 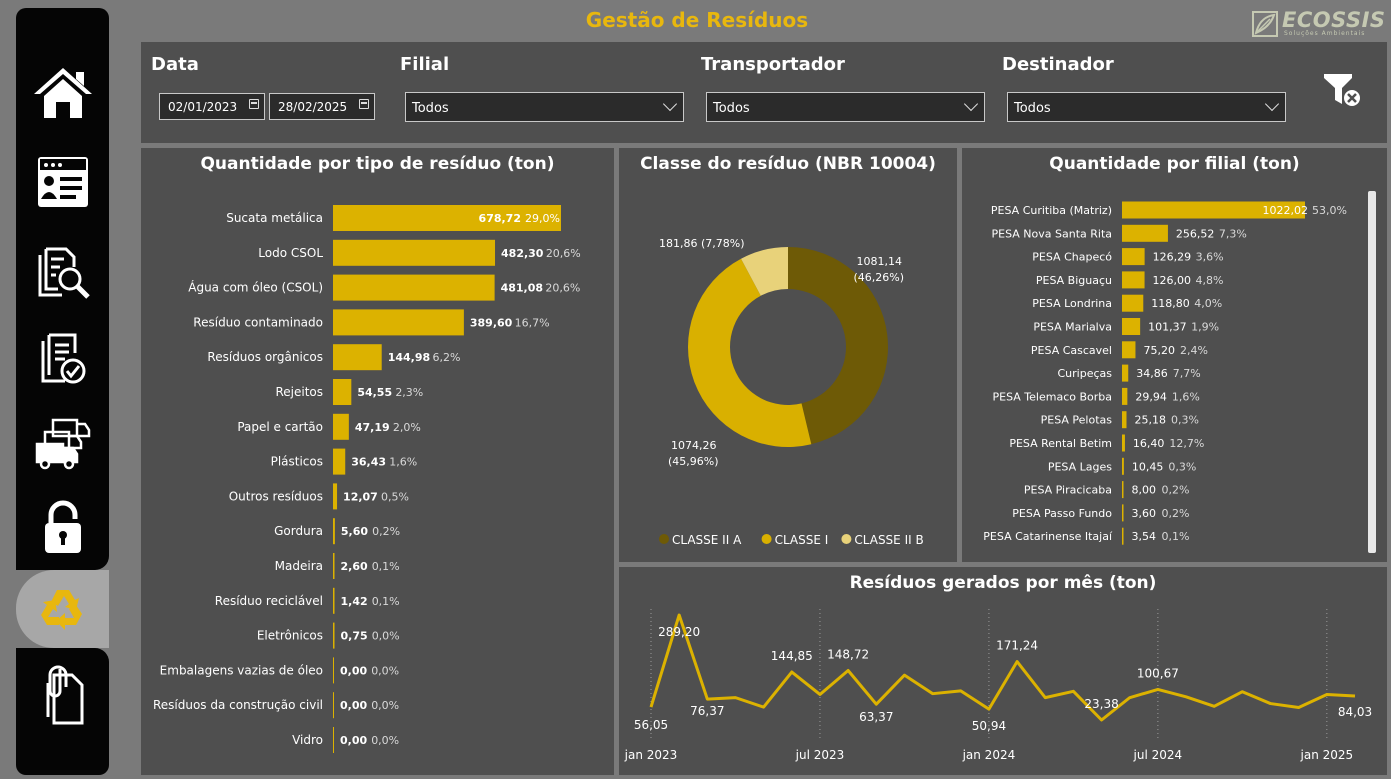 I want to click on document-search-icon, so click(x=64, y=273).